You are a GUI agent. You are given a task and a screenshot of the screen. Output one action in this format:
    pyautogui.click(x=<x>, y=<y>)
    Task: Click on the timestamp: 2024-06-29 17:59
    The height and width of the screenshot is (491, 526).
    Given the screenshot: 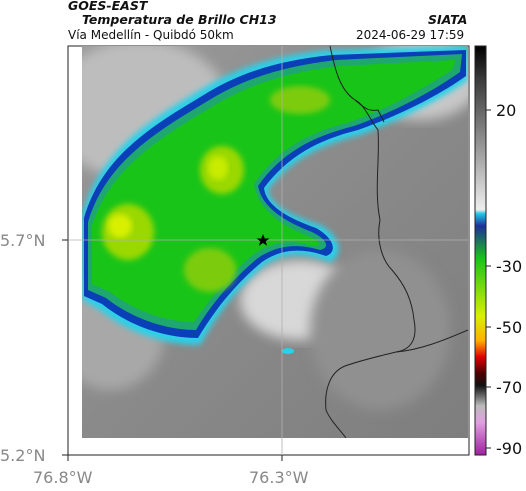 What is the action you would take?
    pyautogui.click(x=410, y=35)
    